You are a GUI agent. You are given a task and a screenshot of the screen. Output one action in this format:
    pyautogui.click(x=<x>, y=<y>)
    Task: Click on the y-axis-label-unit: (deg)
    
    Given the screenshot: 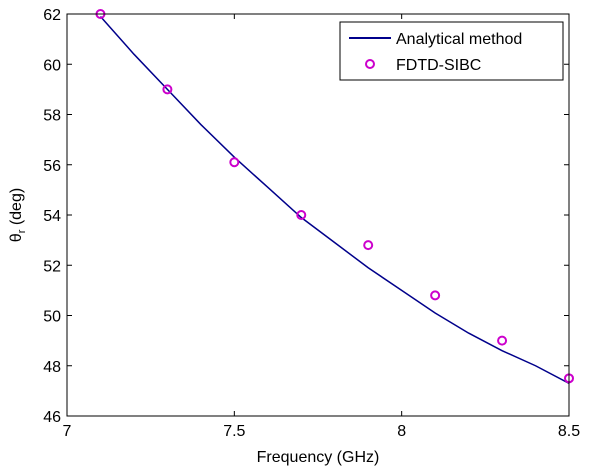 What is the action you would take?
    pyautogui.click(x=16, y=209)
    